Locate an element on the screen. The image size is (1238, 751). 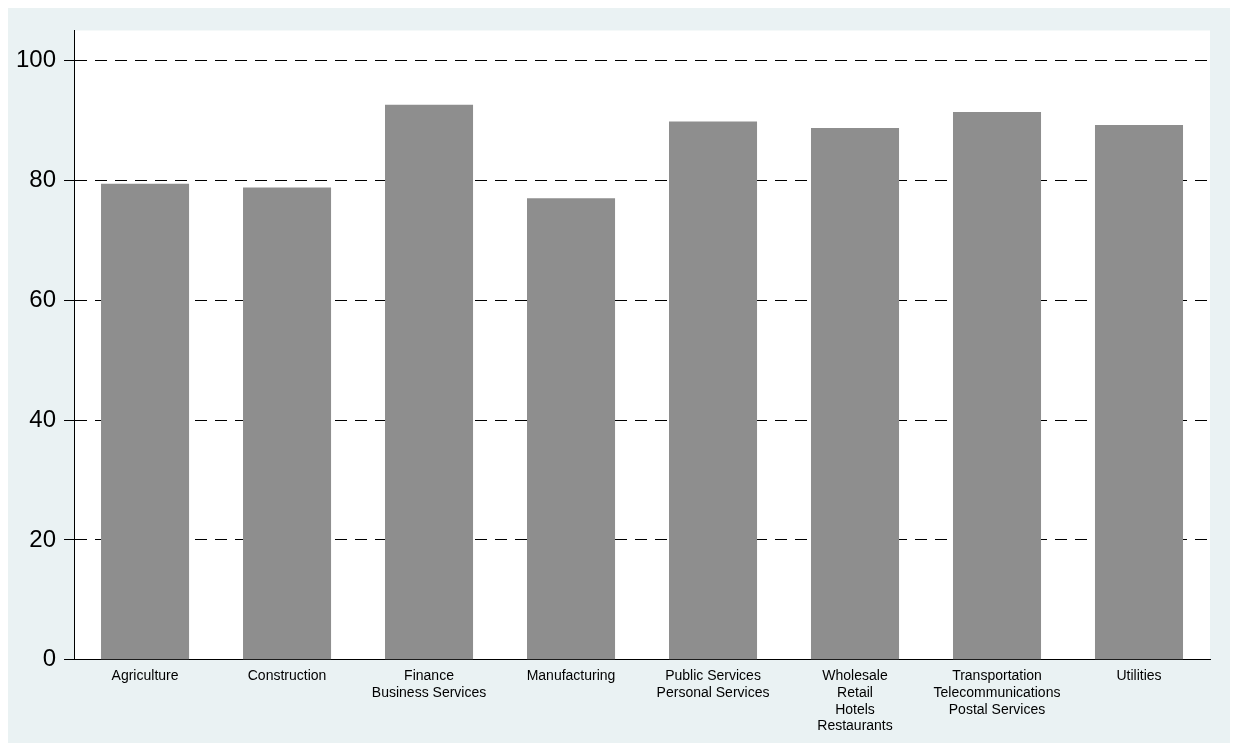
y-tick-label: 0 is located at coordinates (49, 658).